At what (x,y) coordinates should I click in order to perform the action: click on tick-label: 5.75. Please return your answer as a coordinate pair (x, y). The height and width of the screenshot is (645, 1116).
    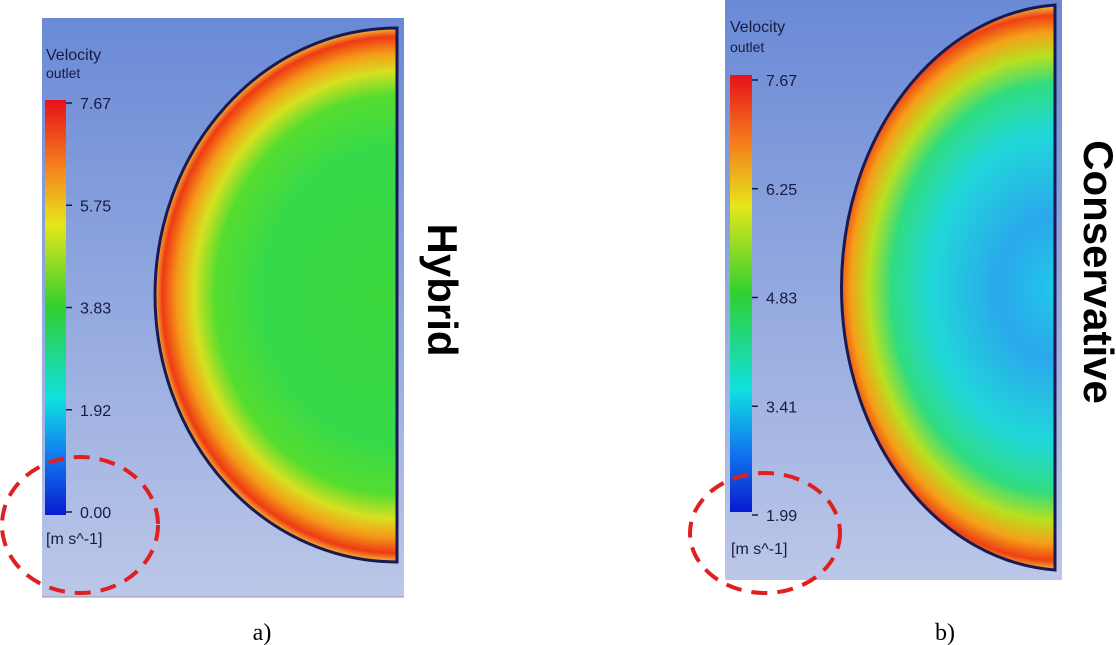
    Looking at the image, I should click on (95, 206).